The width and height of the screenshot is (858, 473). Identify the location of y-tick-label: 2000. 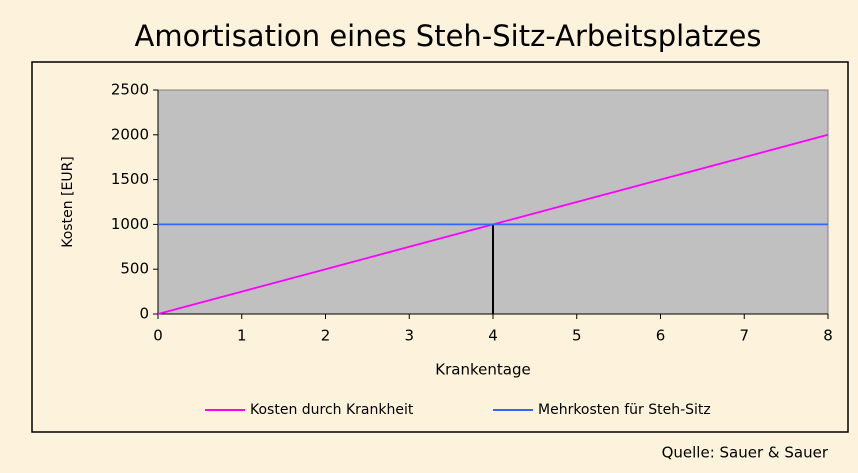
(130, 134).